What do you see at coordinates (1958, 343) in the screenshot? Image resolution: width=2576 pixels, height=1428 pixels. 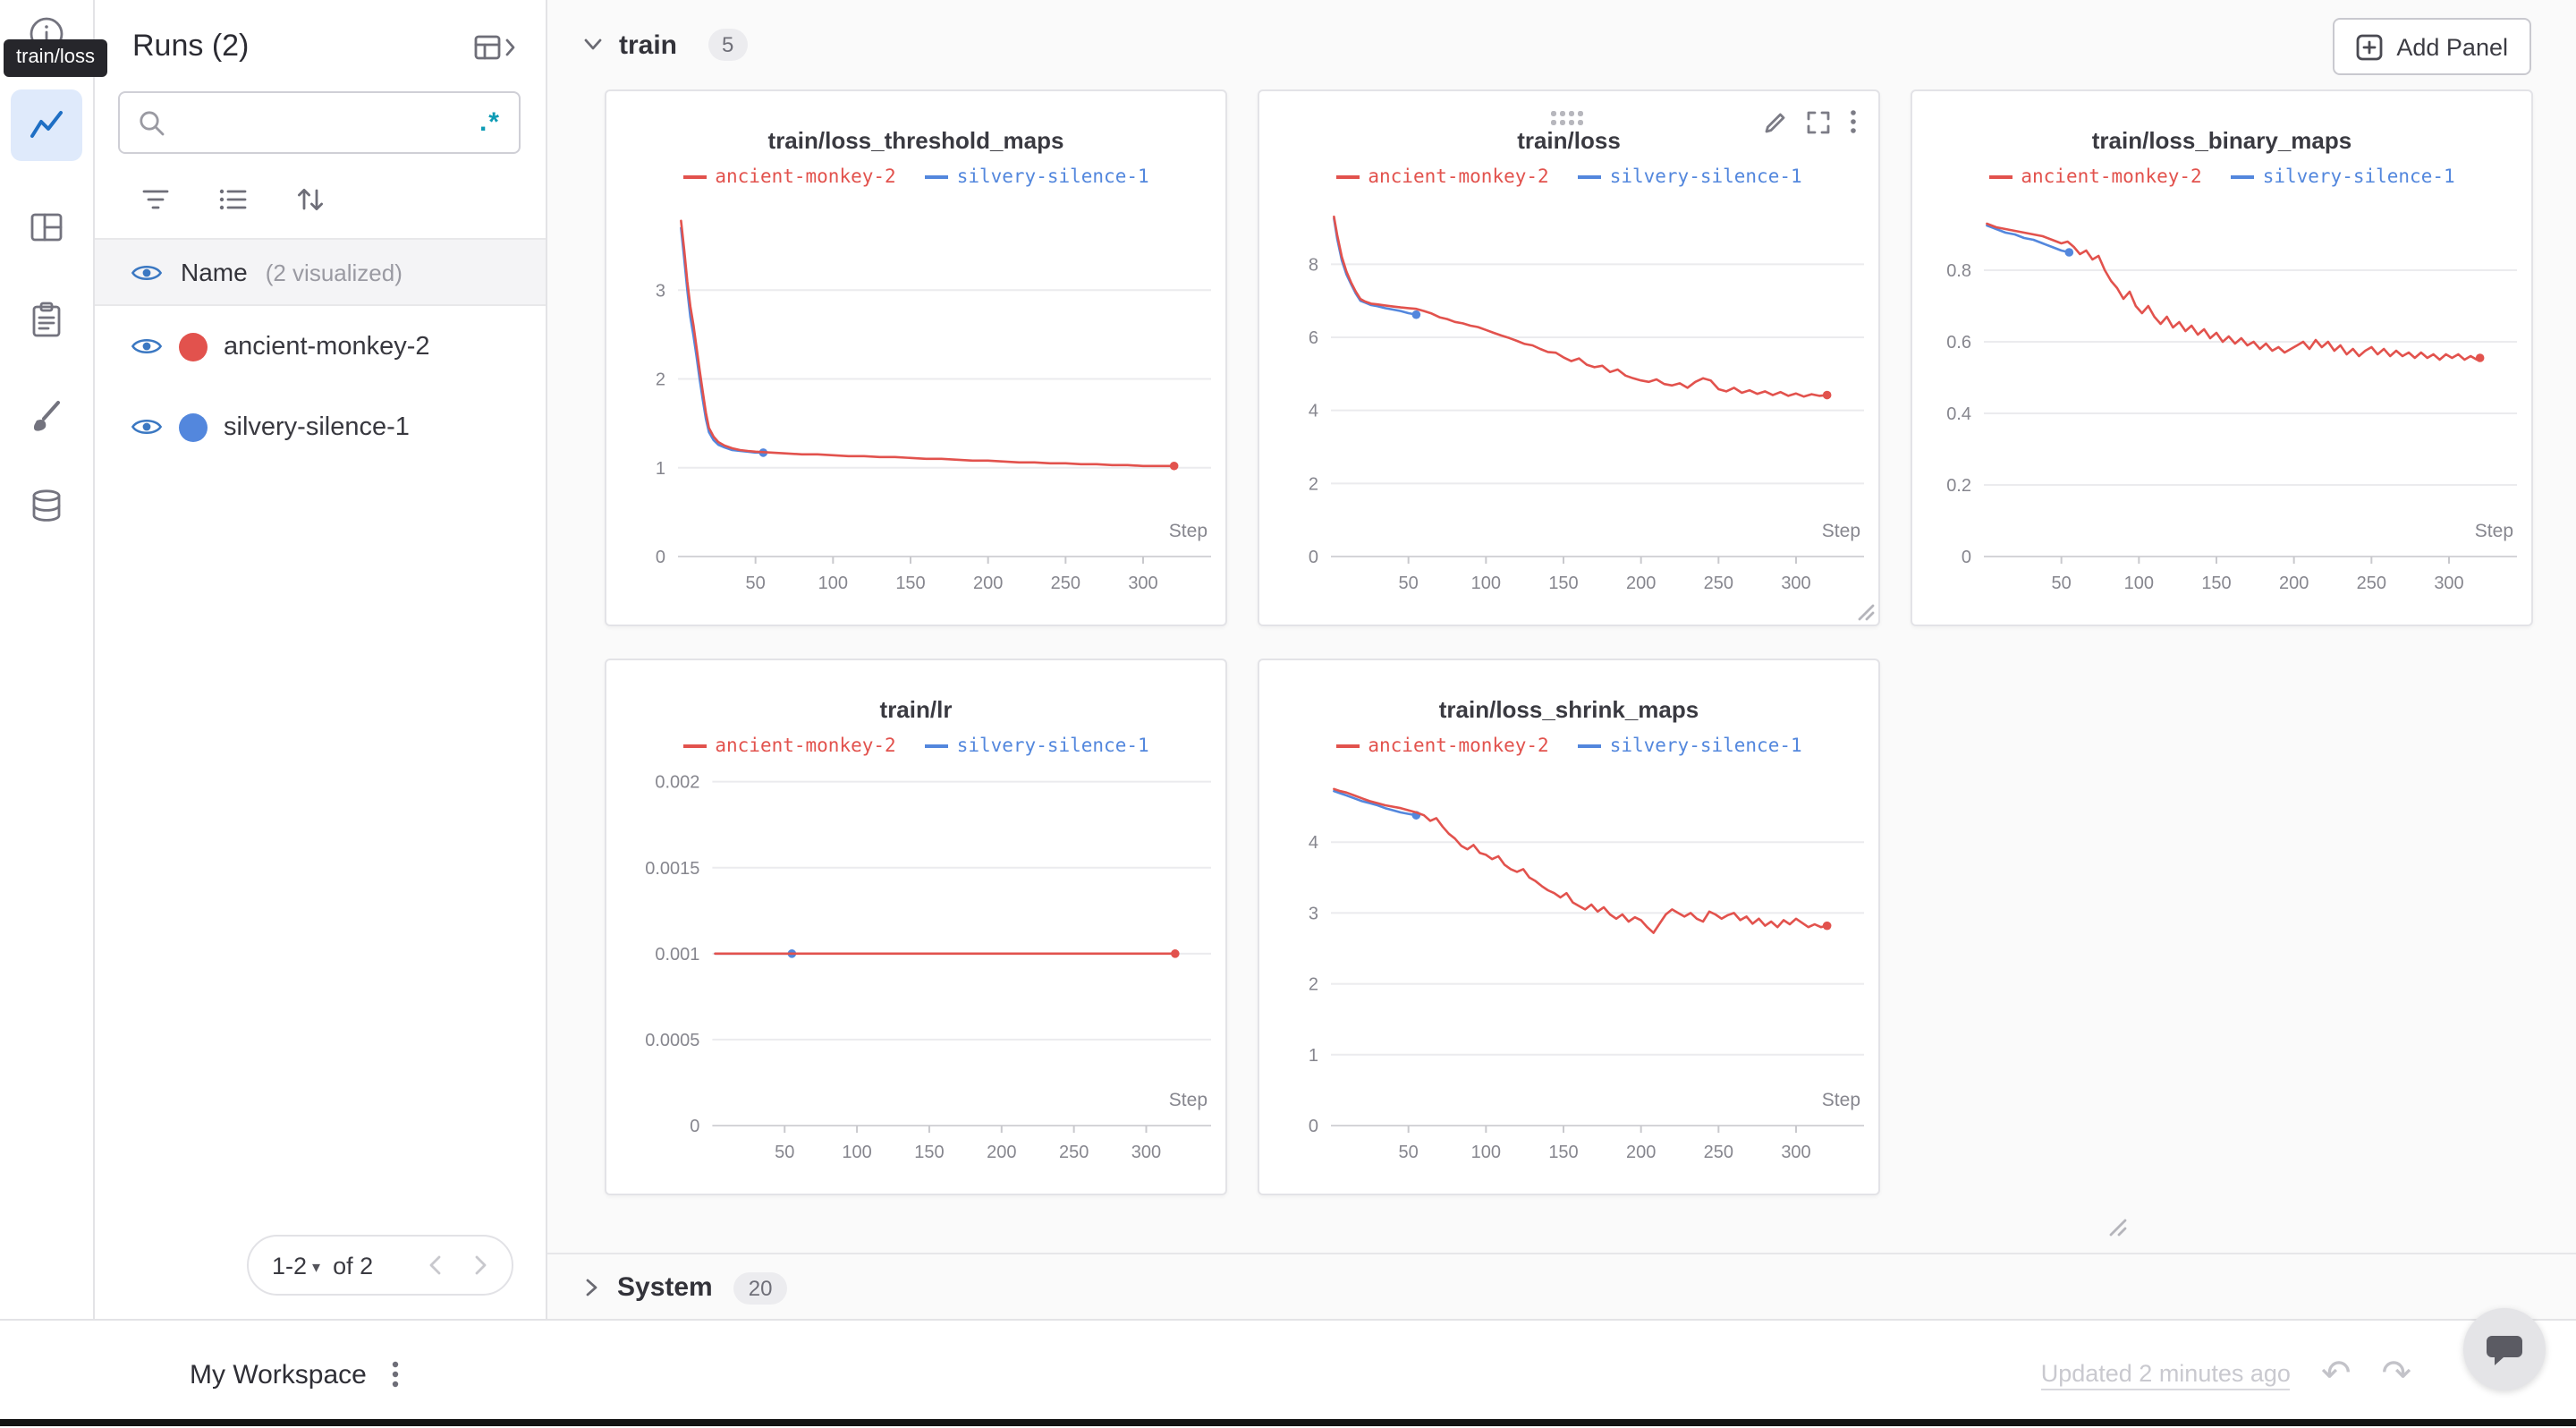 I see `svg-text: 0.6` at bounding box center [1958, 343].